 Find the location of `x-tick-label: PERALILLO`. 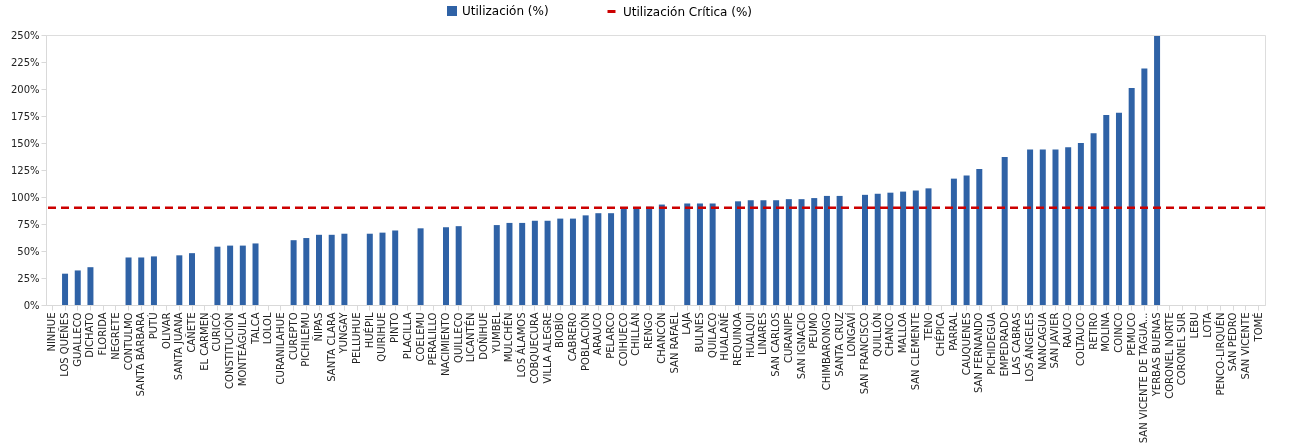

x-tick-label: PERALILLO is located at coordinates (433, 339).